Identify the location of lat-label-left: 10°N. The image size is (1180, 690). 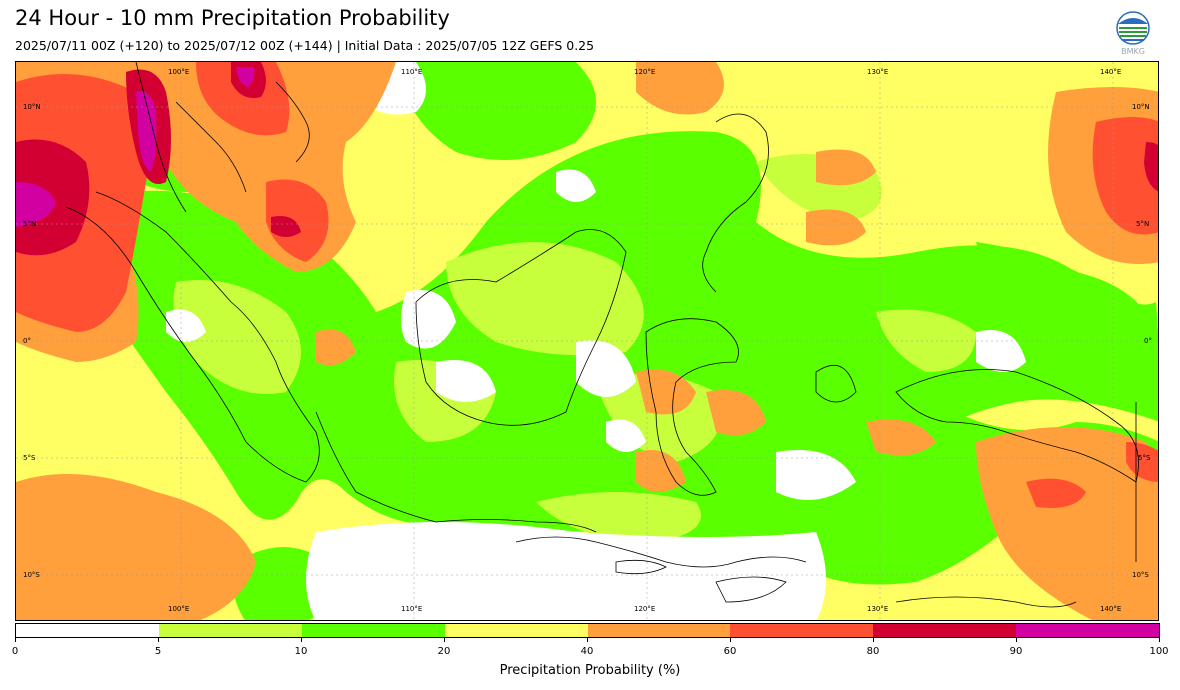
(32, 107).